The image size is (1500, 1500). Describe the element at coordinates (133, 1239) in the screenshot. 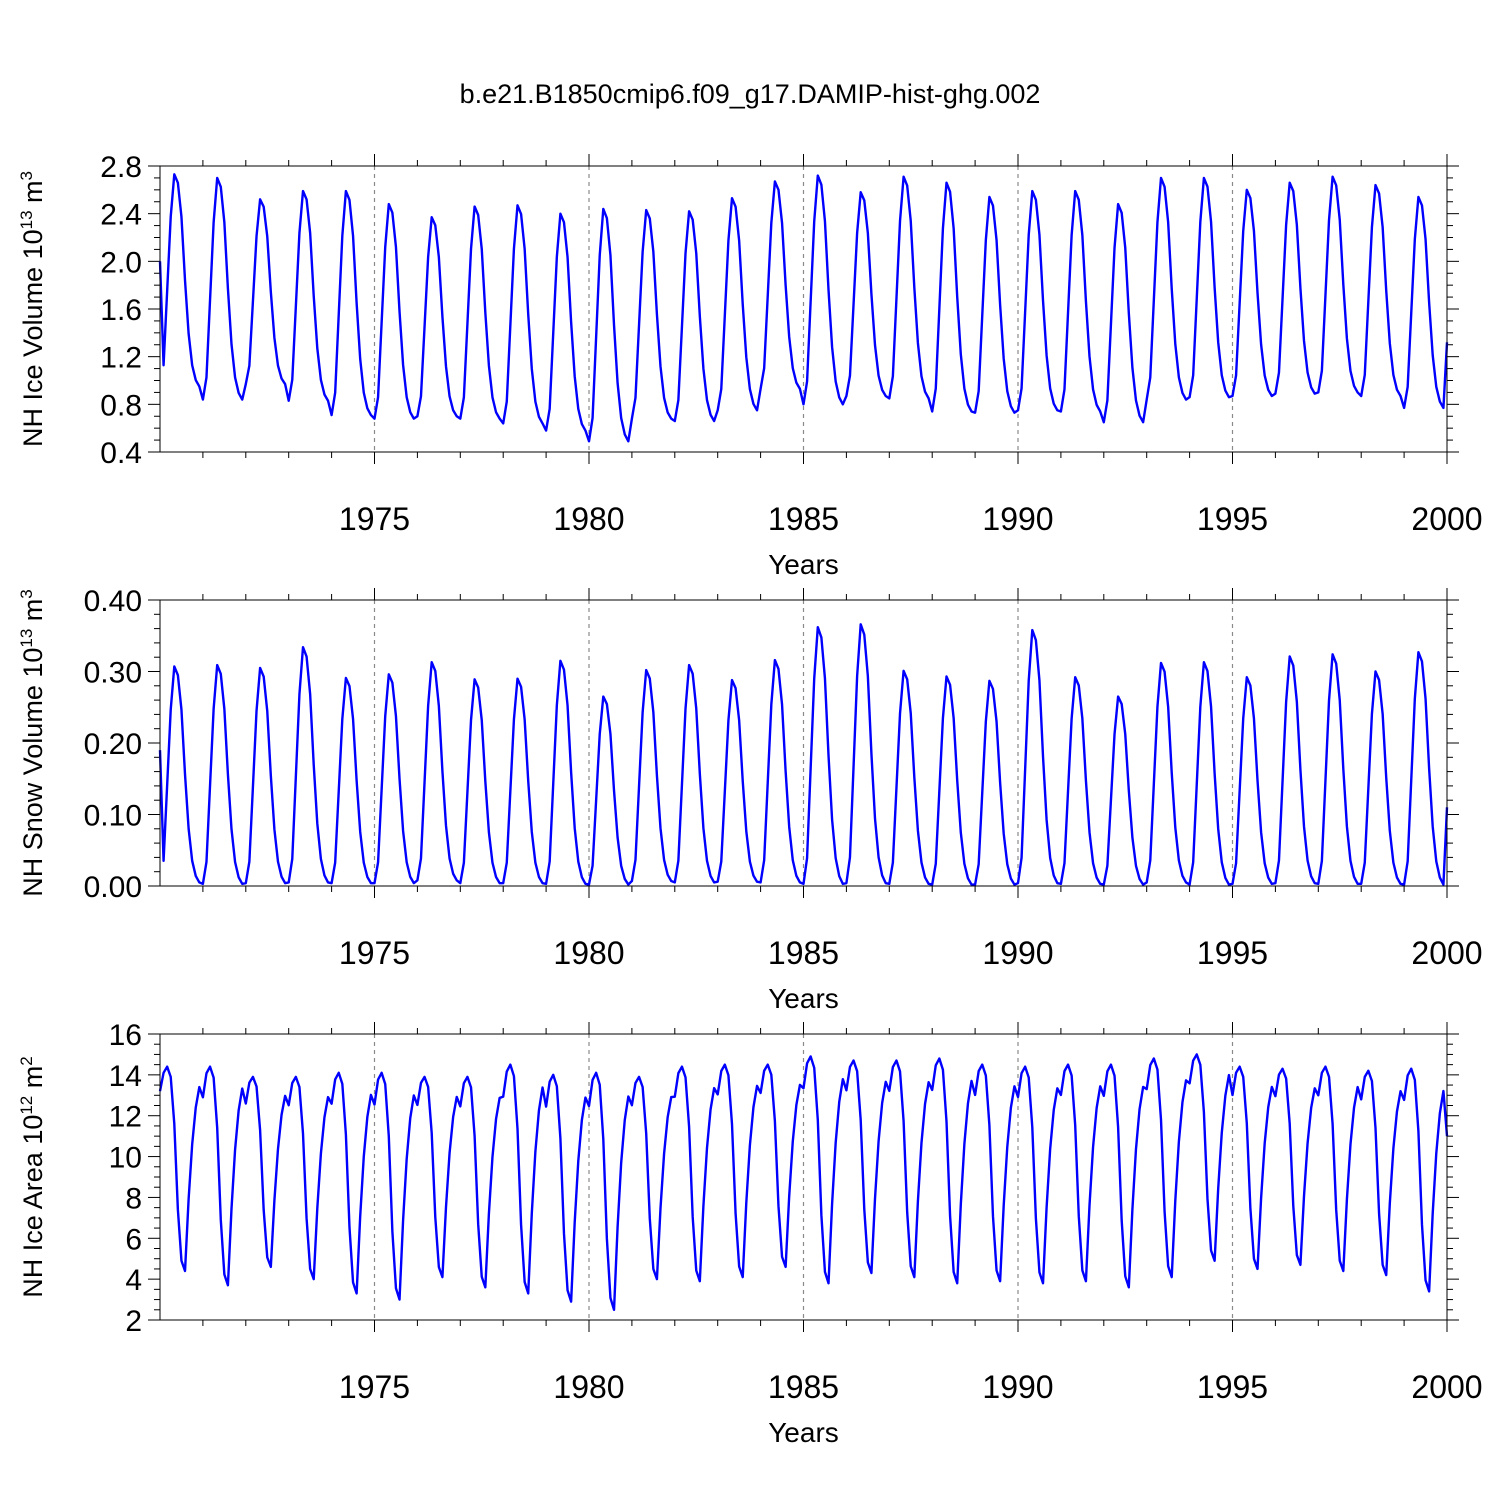

I see `y-tick-label: 6` at that location.